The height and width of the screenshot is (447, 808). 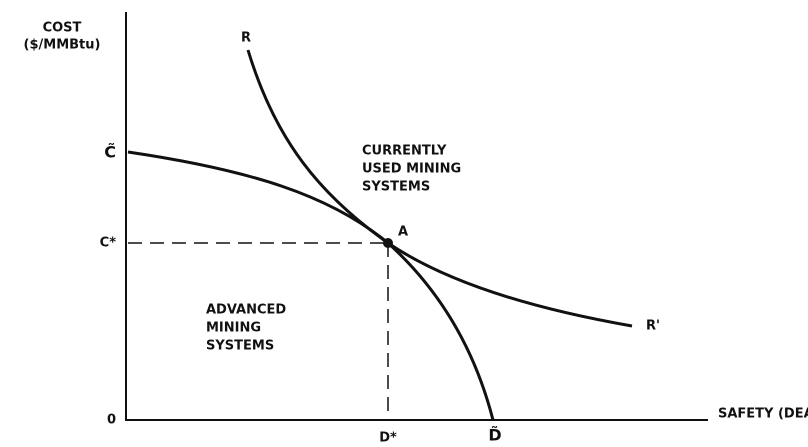 What do you see at coordinates (246, 310) in the screenshot?
I see `region-label: ADVANCED` at bounding box center [246, 310].